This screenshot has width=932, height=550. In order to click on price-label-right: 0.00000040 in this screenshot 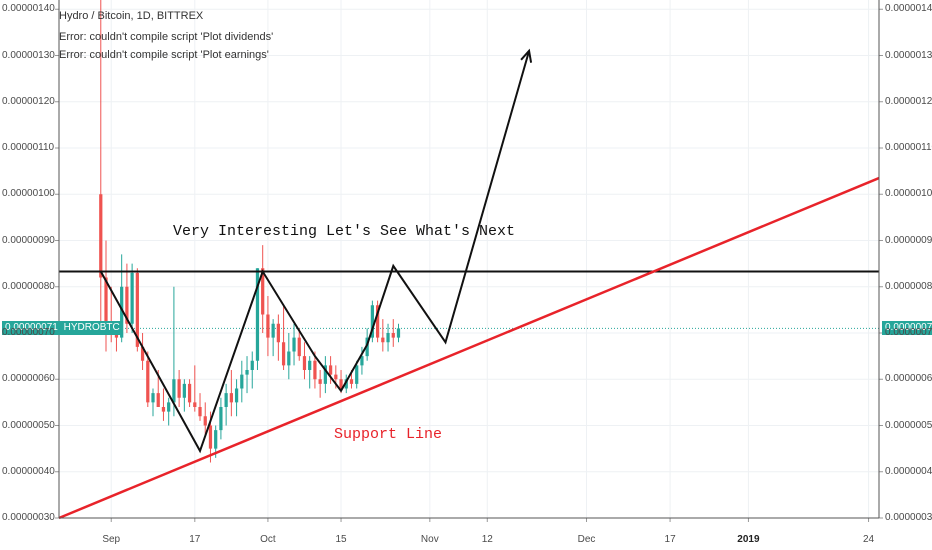, I will do `click(908, 471)`.